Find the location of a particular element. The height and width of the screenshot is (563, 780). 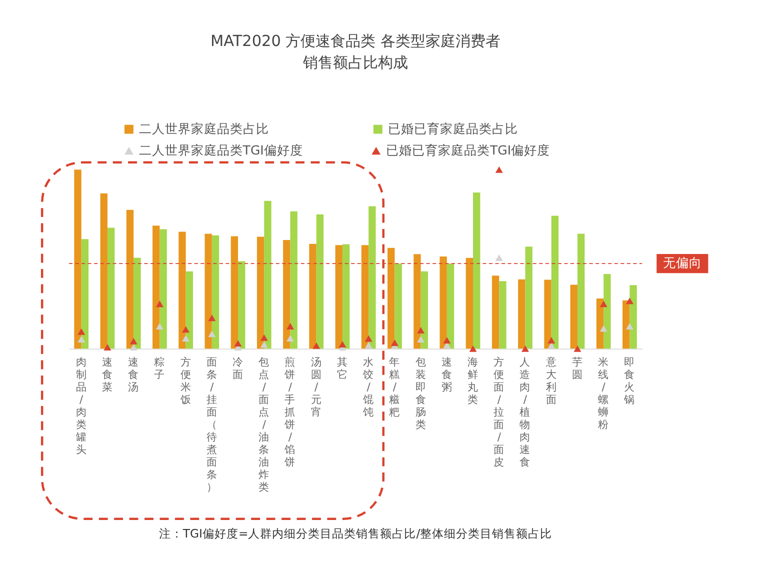

x-tick-label: 速食菜 is located at coordinates (107, 374).